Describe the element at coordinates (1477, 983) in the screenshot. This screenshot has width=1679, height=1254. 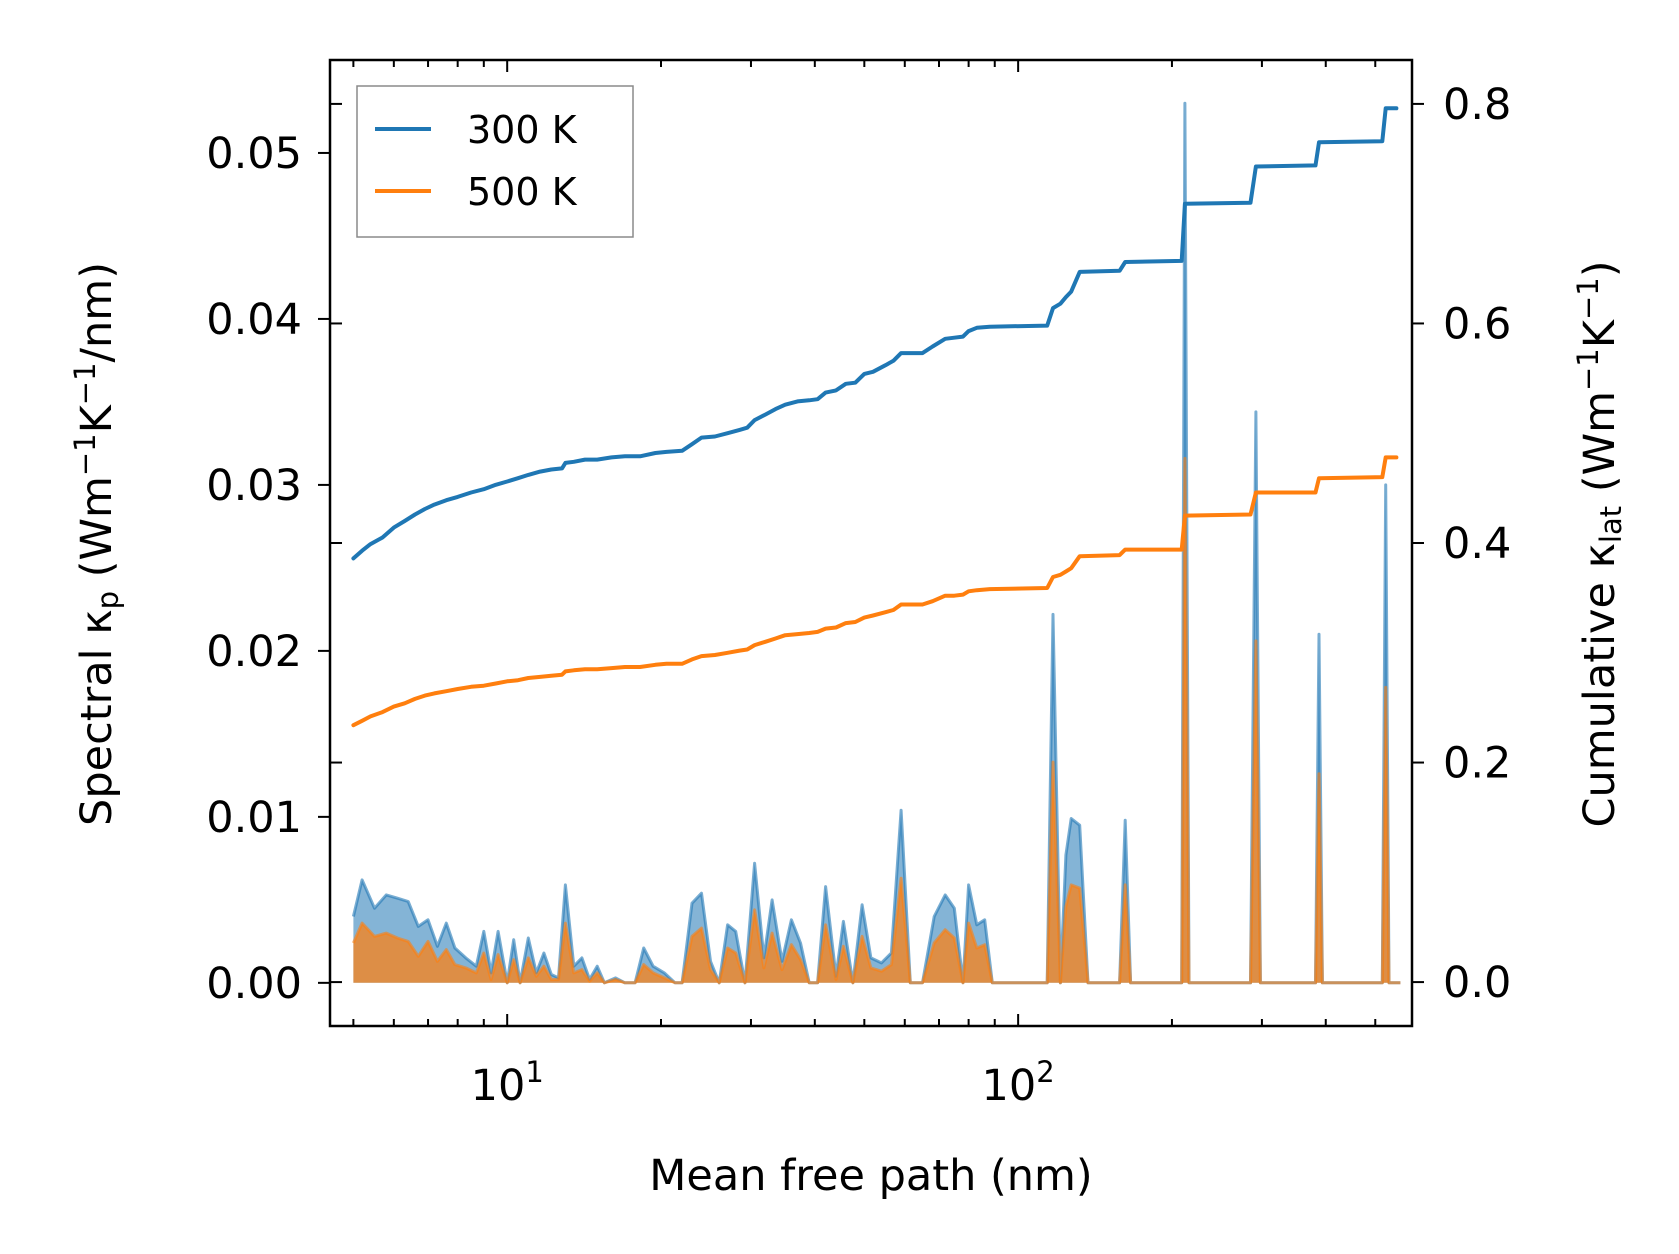
I see `y-right-tick-label: 0.0` at that location.